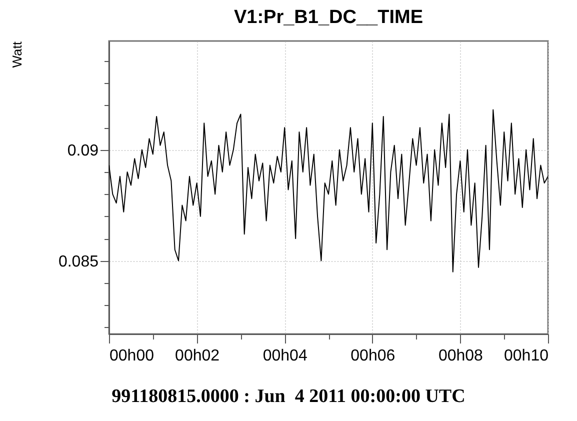 This screenshot has height=421, width=577. Describe the element at coordinates (526, 356) in the screenshot. I see `x-tick-label: 00h10` at that location.